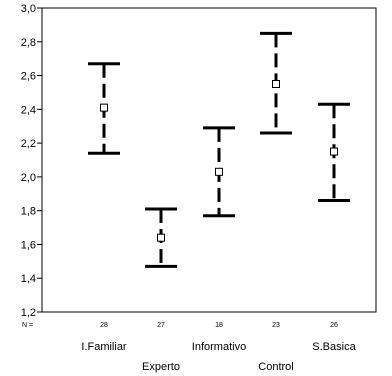 The width and height of the screenshot is (392, 376). What do you see at coordinates (161, 367) in the screenshot?
I see `x-category-label: Experto` at bounding box center [161, 367].